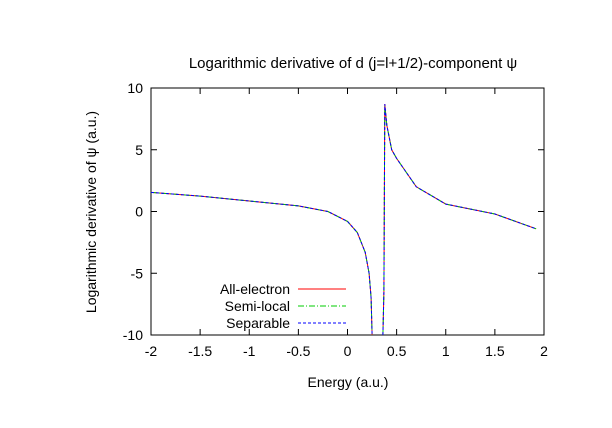  What do you see at coordinates (249, 351) in the screenshot?
I see `x-tick-label: -1` at bounding box center [249, 351].